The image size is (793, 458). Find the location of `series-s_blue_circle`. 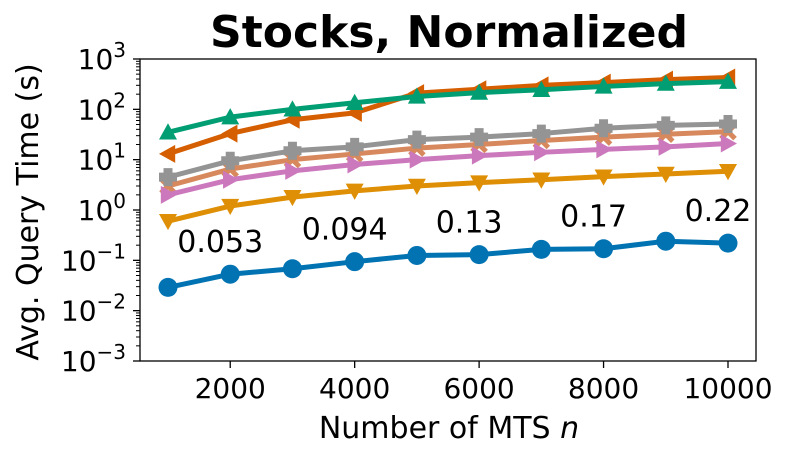

series-s_blue_circle is located at coordinates (448, 264).